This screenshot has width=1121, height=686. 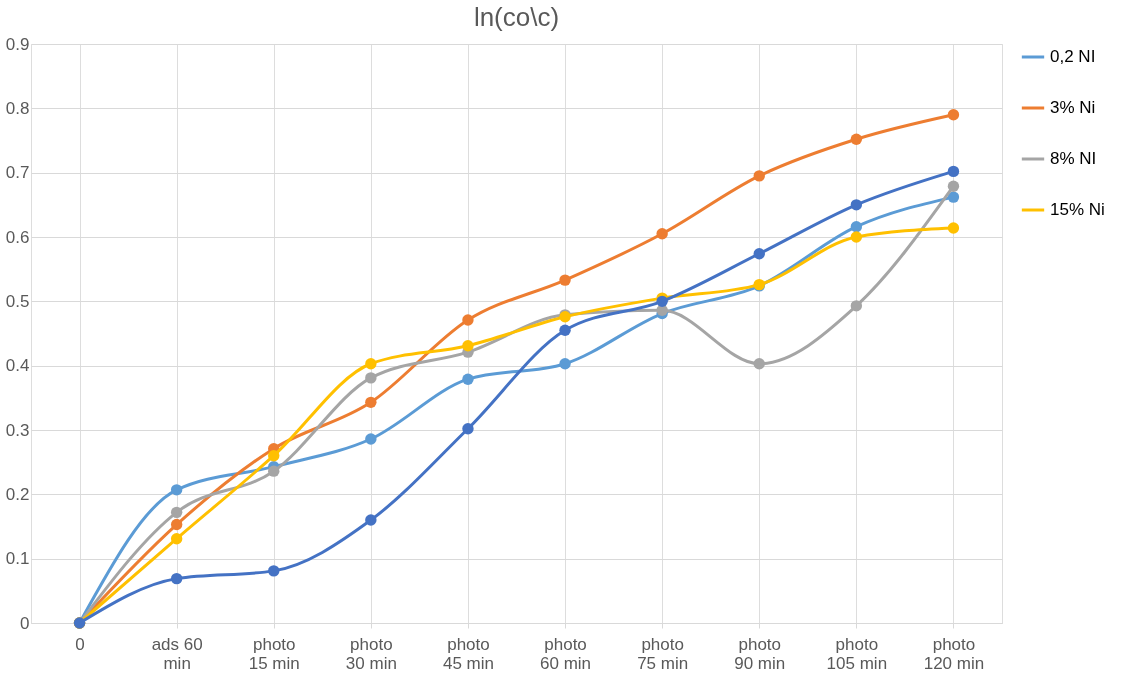 What do you see at coordinates (17, 494) in the screenshot?
I see `y-tick-label: 0.2` at bounding box center [17, 494].